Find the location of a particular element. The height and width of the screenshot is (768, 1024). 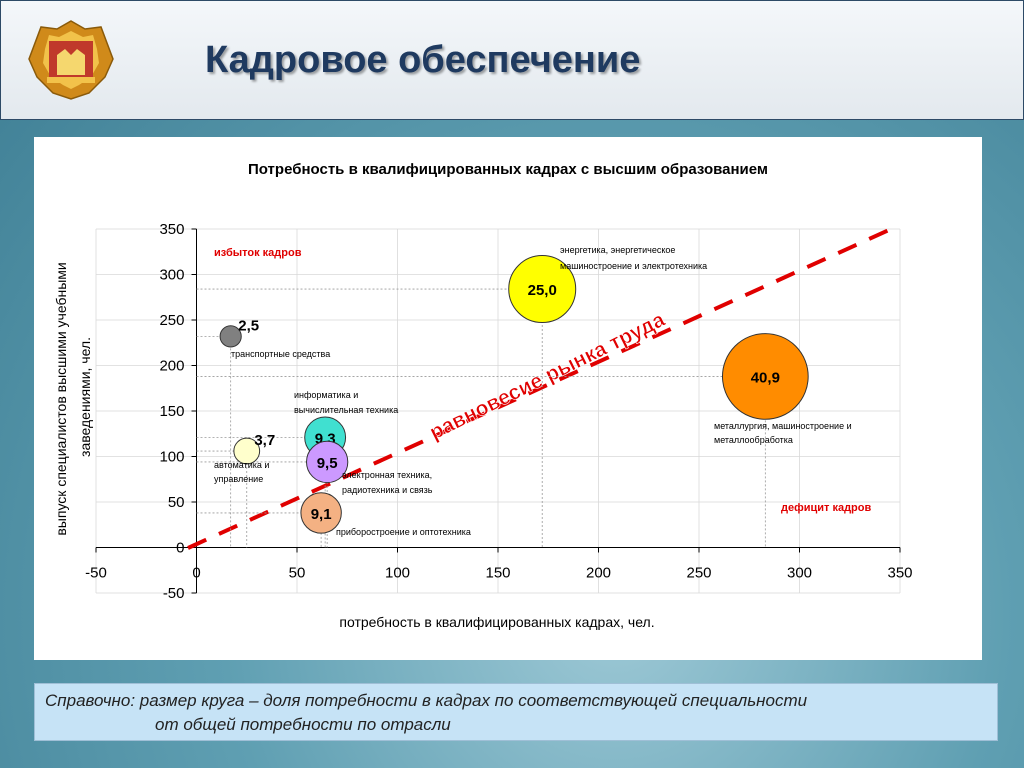

y-tick-label: 250 is located at coordinates (171, 320).